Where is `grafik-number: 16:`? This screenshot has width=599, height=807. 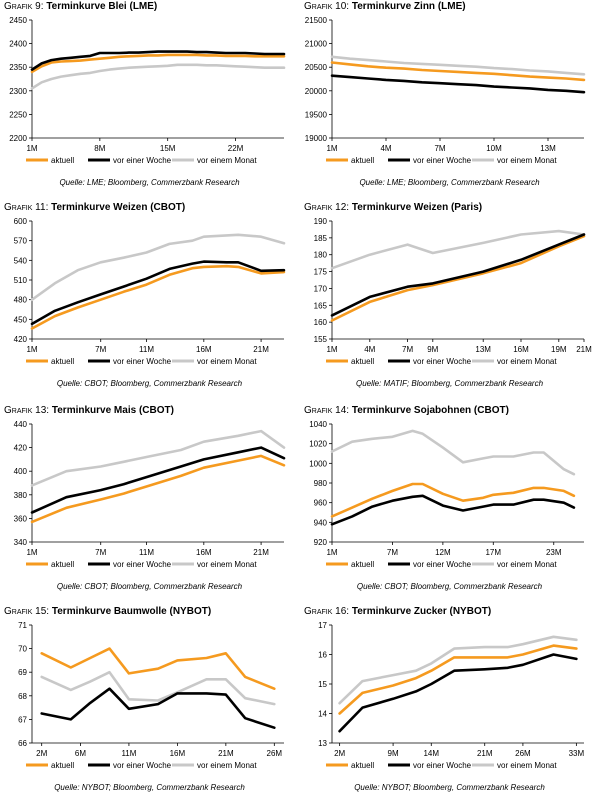
grafik-number: 16: is located at coordinates (342, 611).